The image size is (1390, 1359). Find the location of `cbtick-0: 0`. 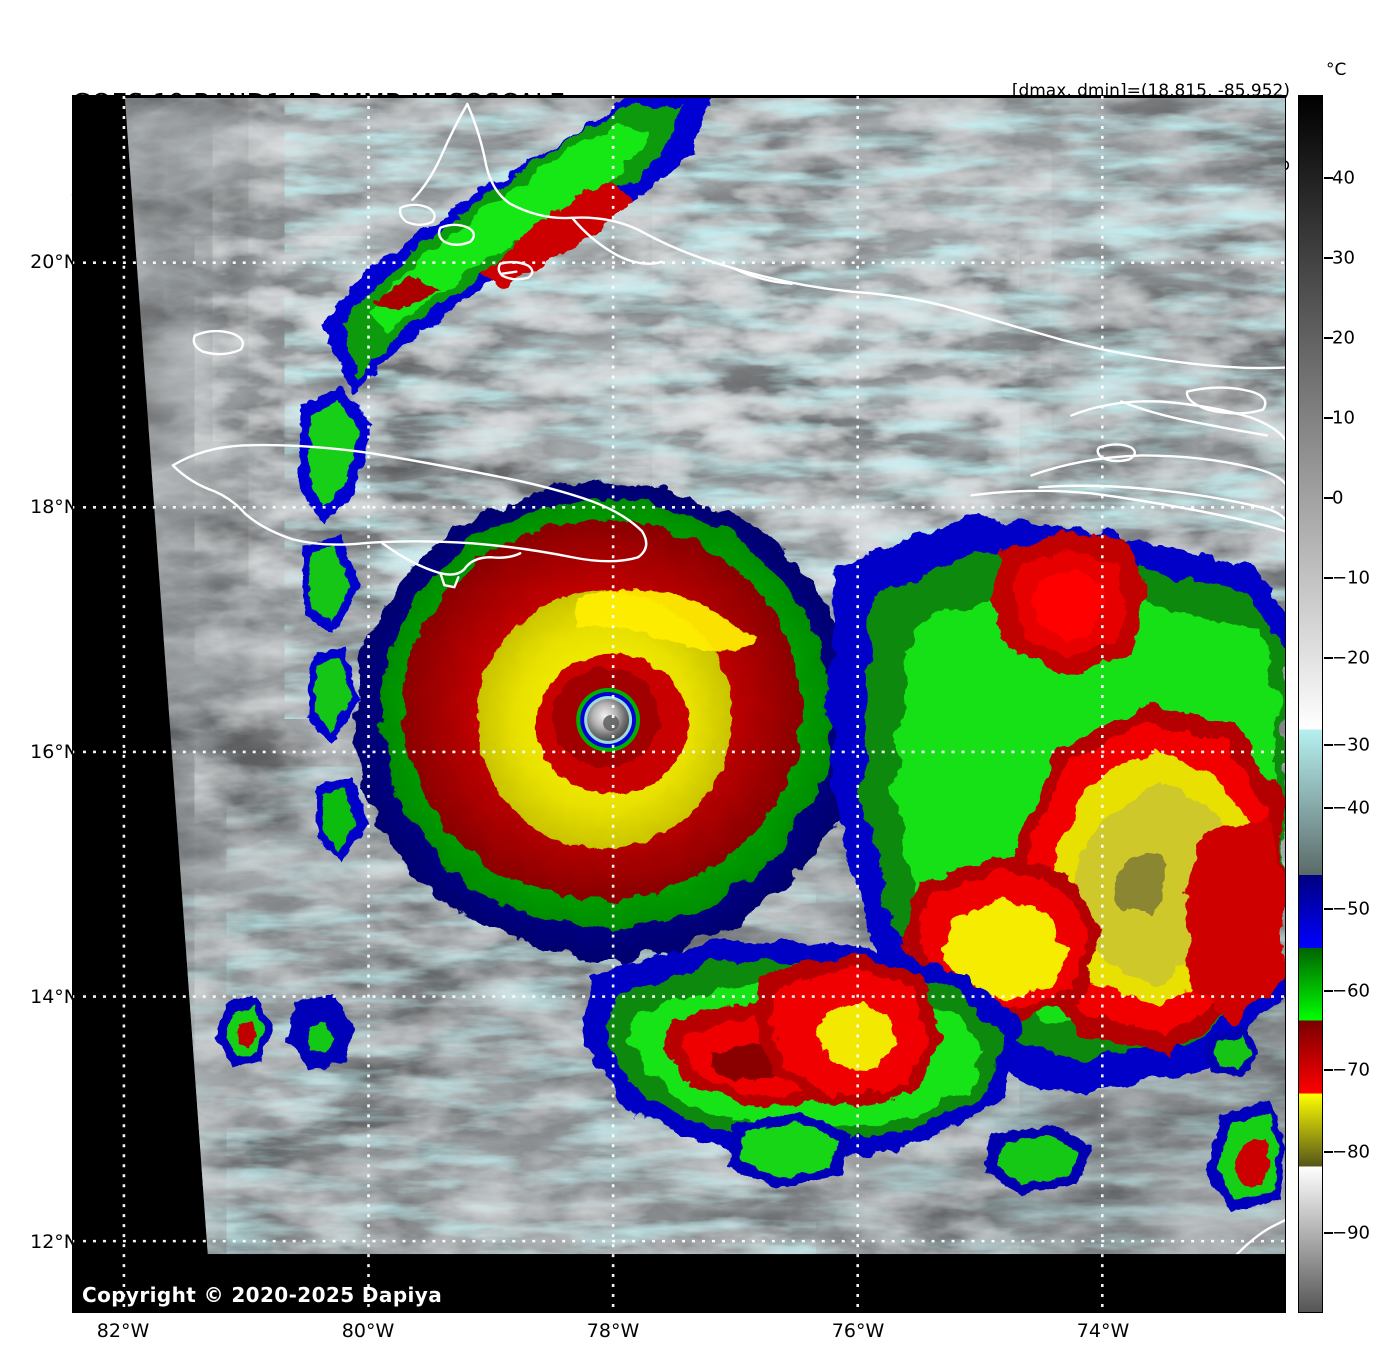

cbtick-0: 0 is located at coordinates (1338, 498).